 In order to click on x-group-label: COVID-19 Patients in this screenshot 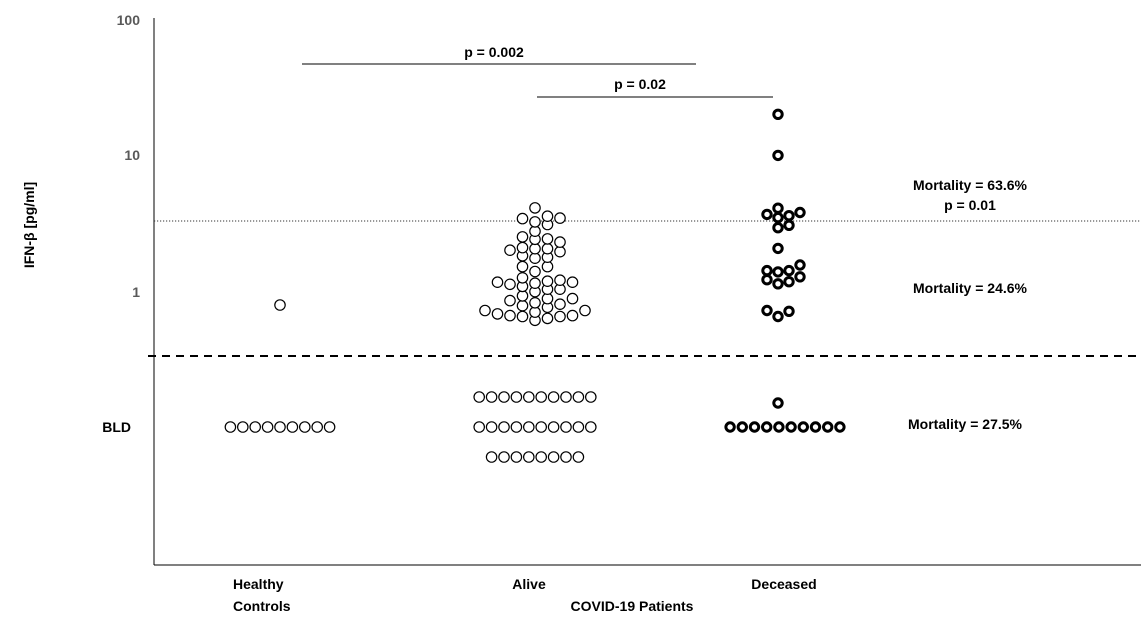, I will do `click(632, 606)`.